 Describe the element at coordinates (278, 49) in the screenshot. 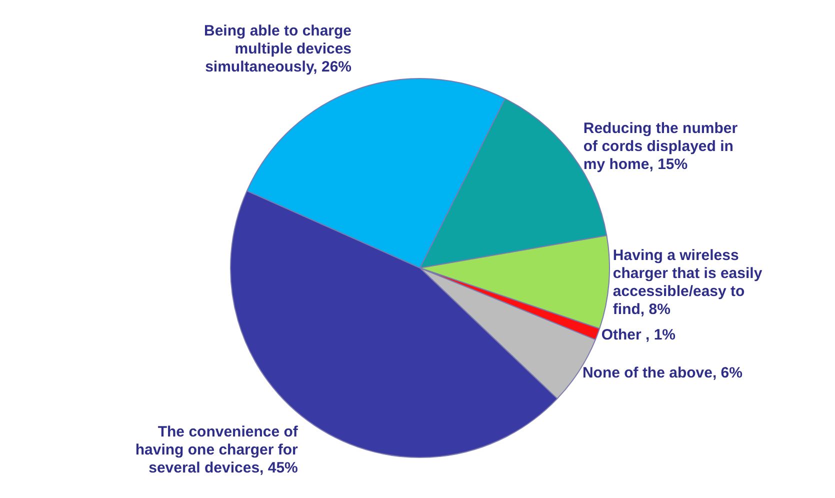

I see `slice-label: Being able to charge multiple devices simultaneously, 26%` at that location.